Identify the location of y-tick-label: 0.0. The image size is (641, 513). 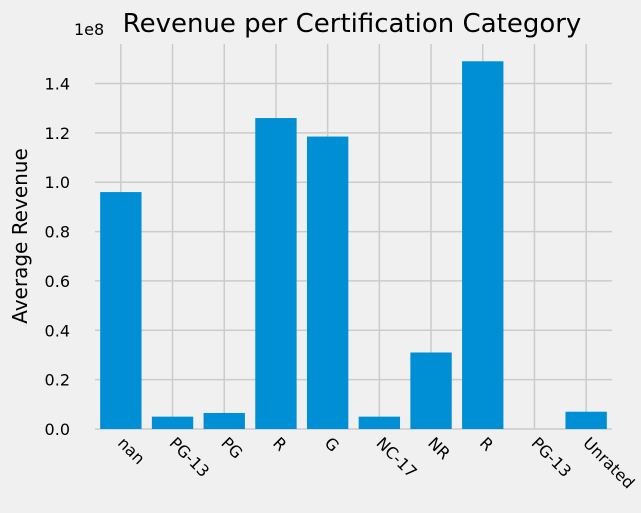
(57, 429).